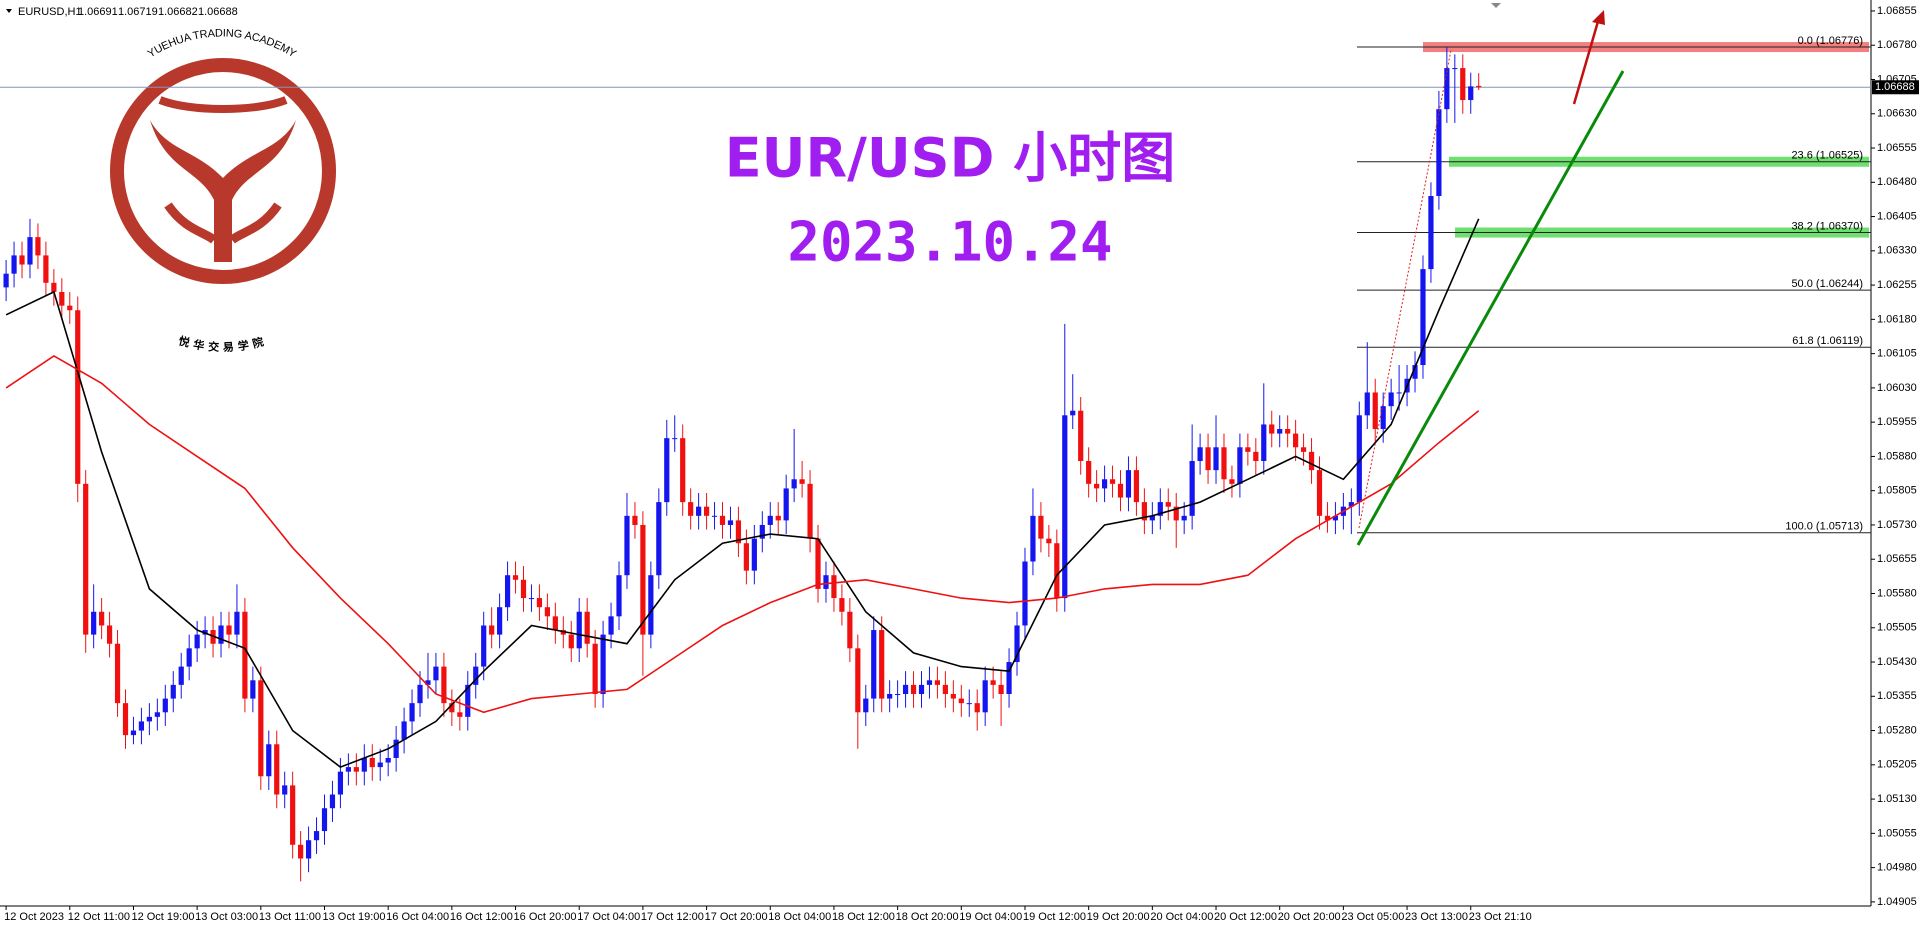 This screenshot has height=927, width=1920. Describe the element at coordinates (354, 917) in the screenshot. I see `x-tick-label: 13 Oct 19:00` at that location.